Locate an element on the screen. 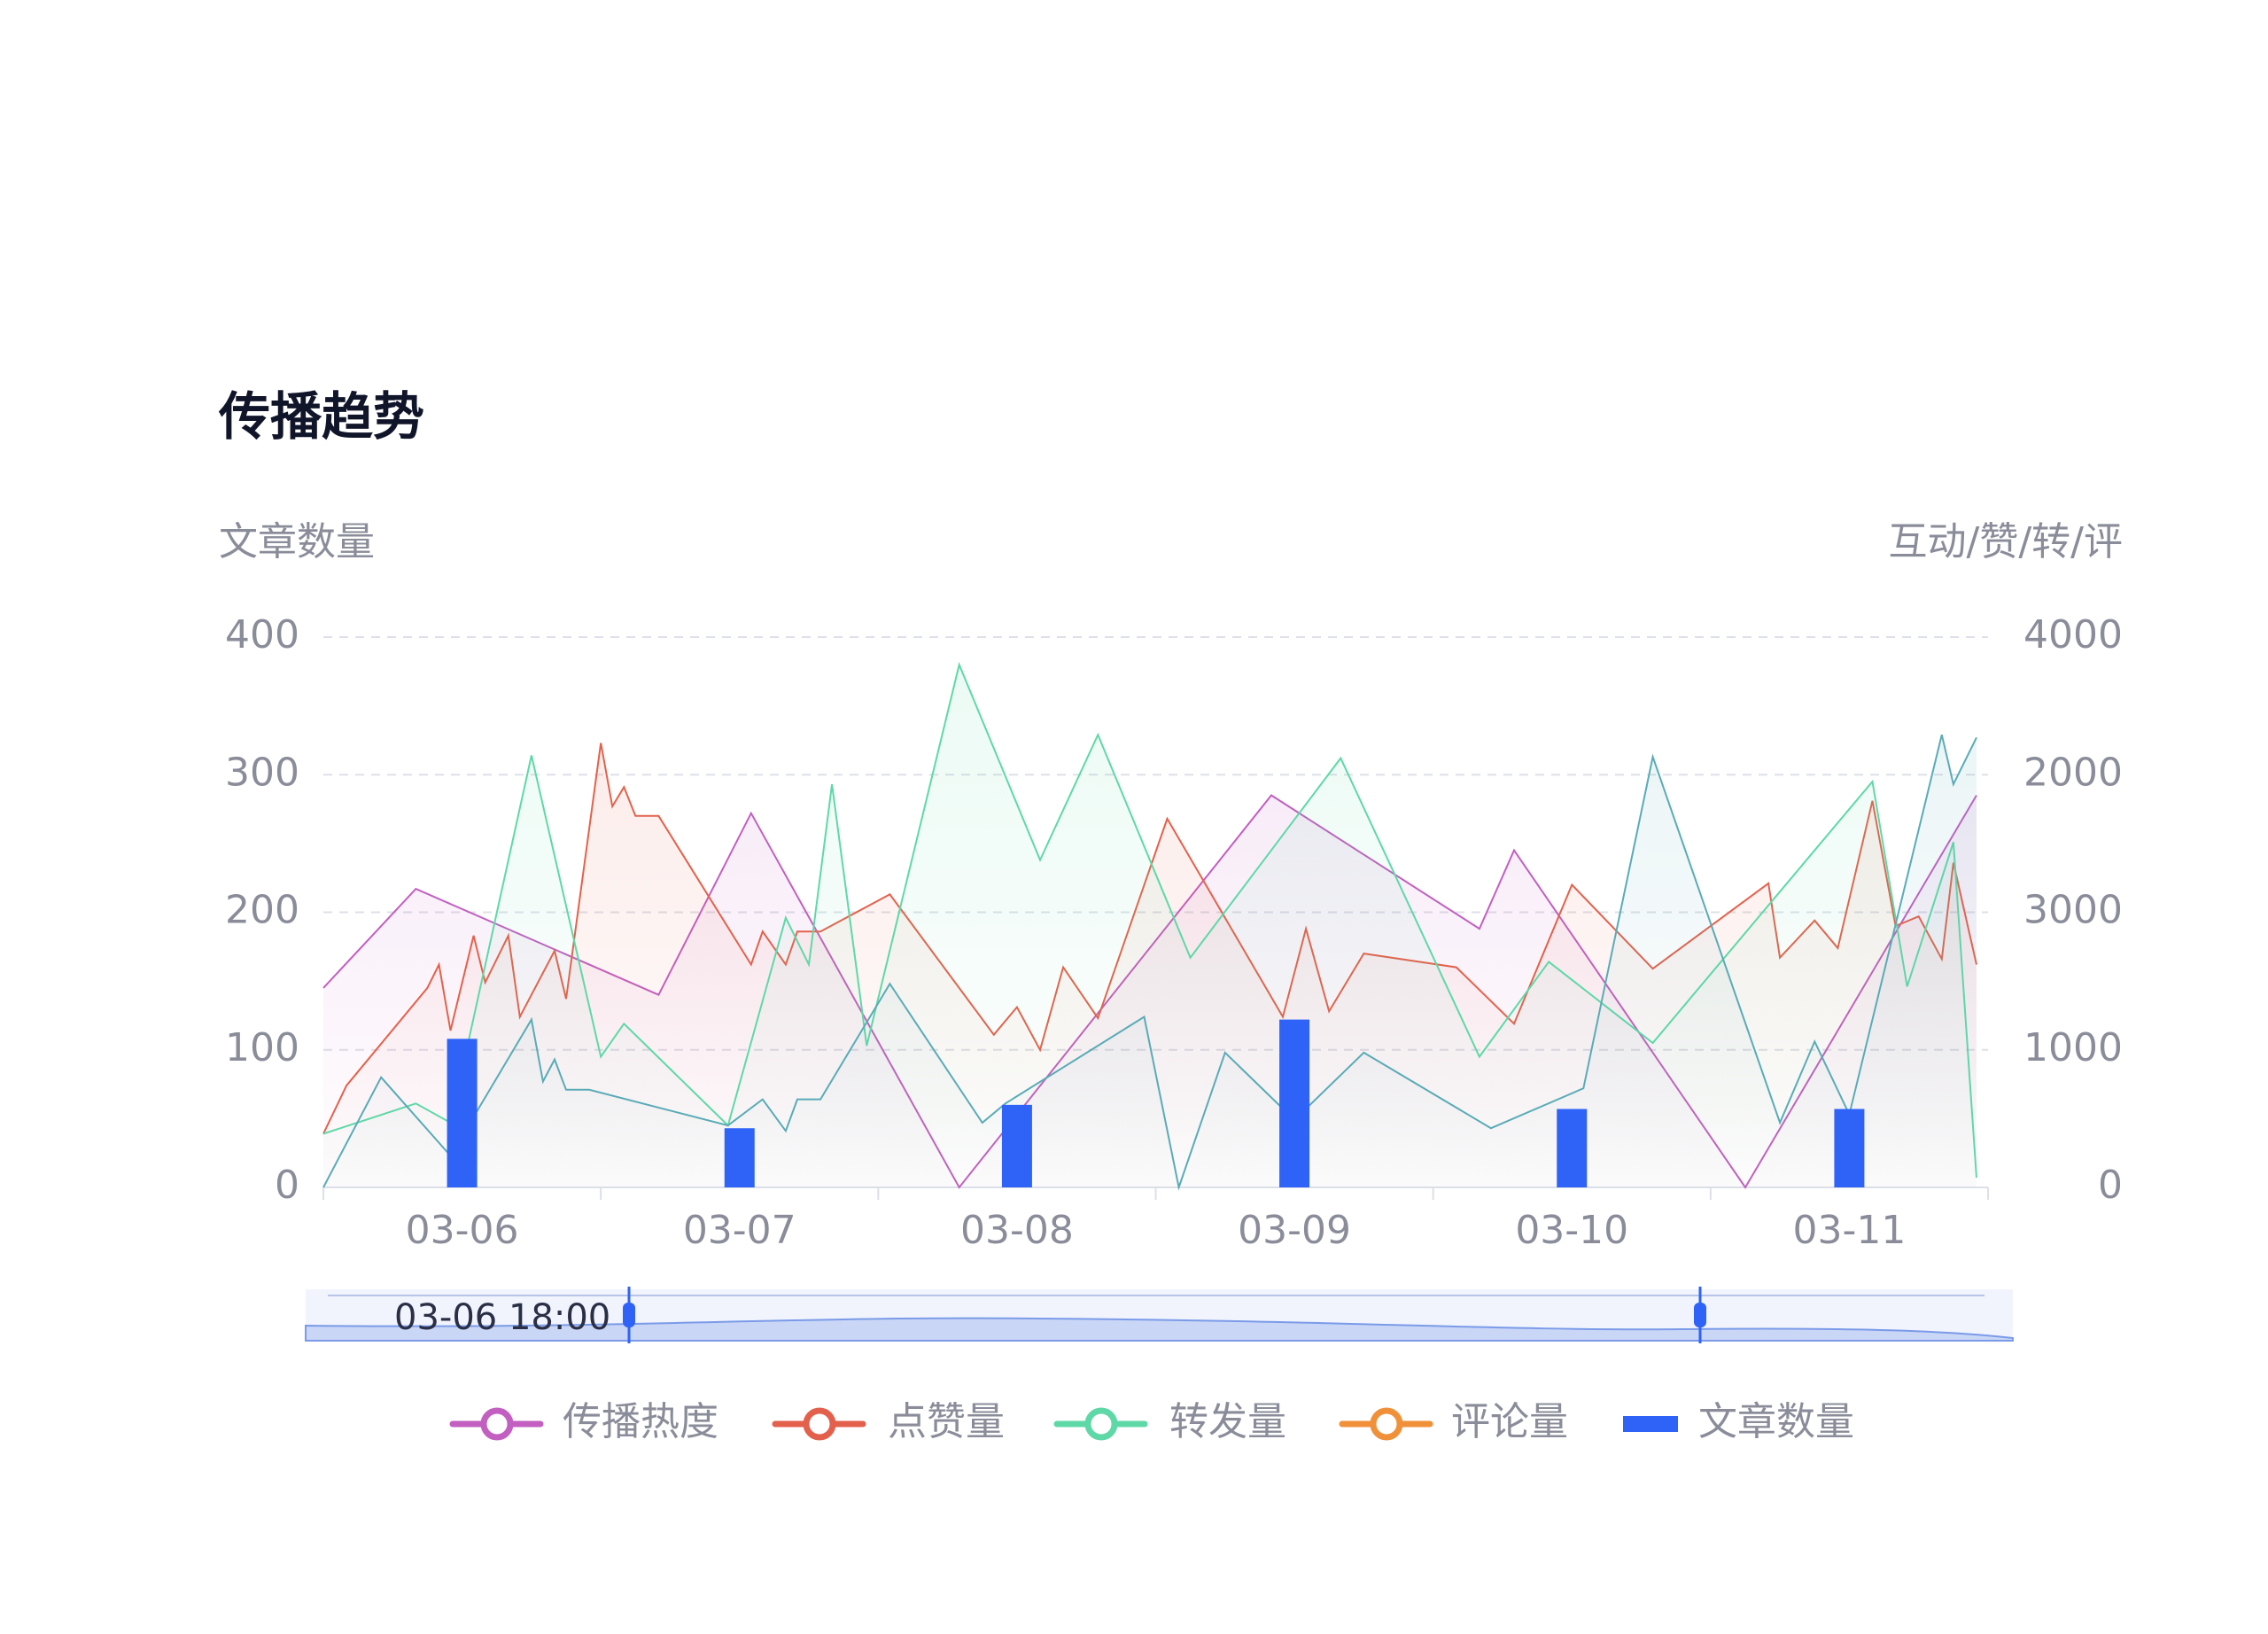  y2-tick-label: 1000 is located at coordinates (2073, 1047).